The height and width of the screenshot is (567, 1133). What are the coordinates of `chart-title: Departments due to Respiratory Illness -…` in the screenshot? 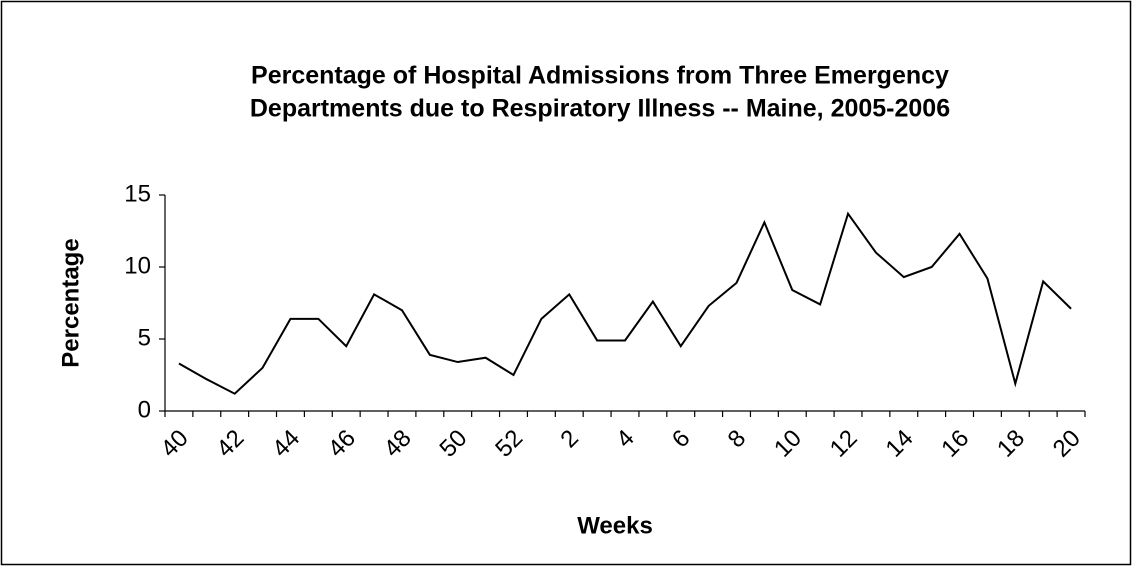 It's located at (600, 109).